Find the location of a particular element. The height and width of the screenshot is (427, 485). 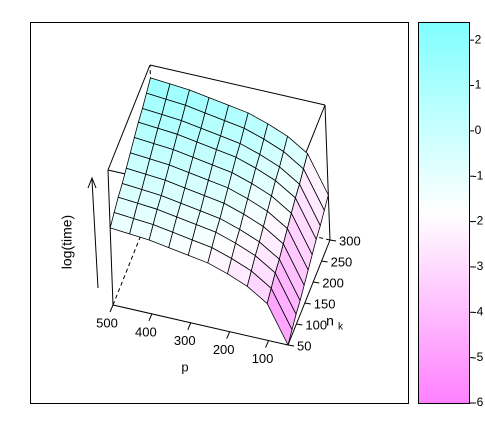

colorbar-tick-label: -2 is located at coordinates (478, 221).